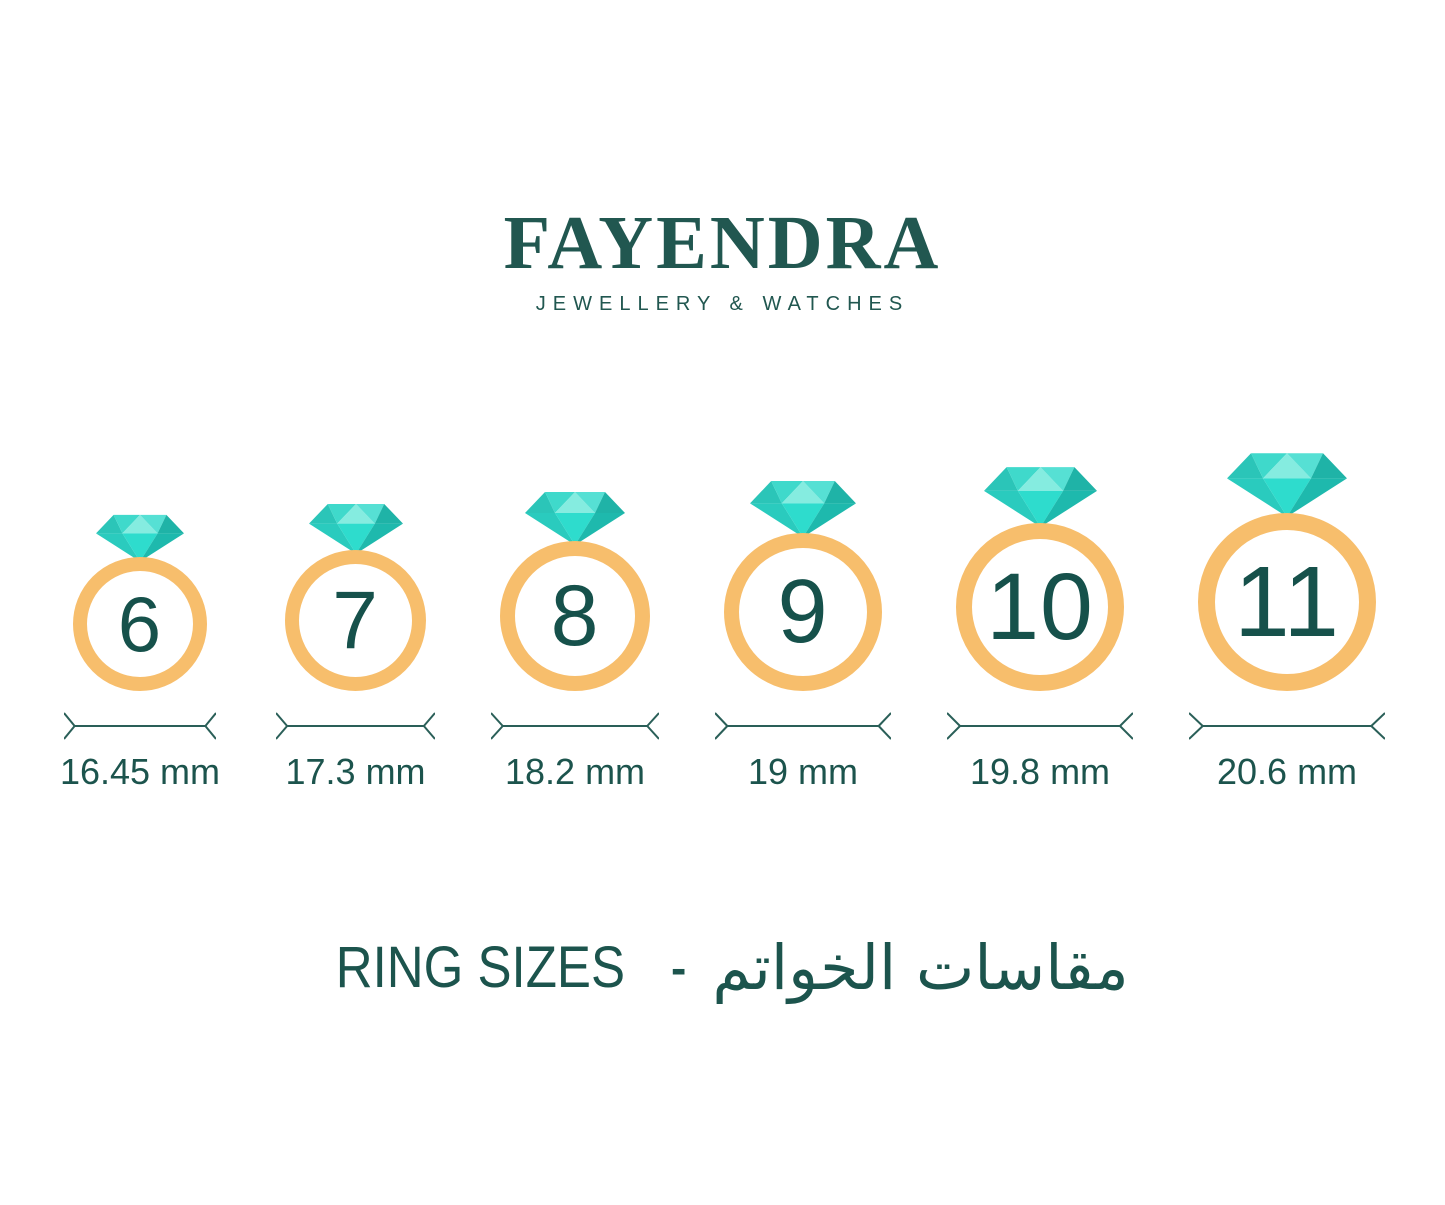 This screenshot has width=1445, height=1205. I want to click on ring-band: 7, so click(356, 620).